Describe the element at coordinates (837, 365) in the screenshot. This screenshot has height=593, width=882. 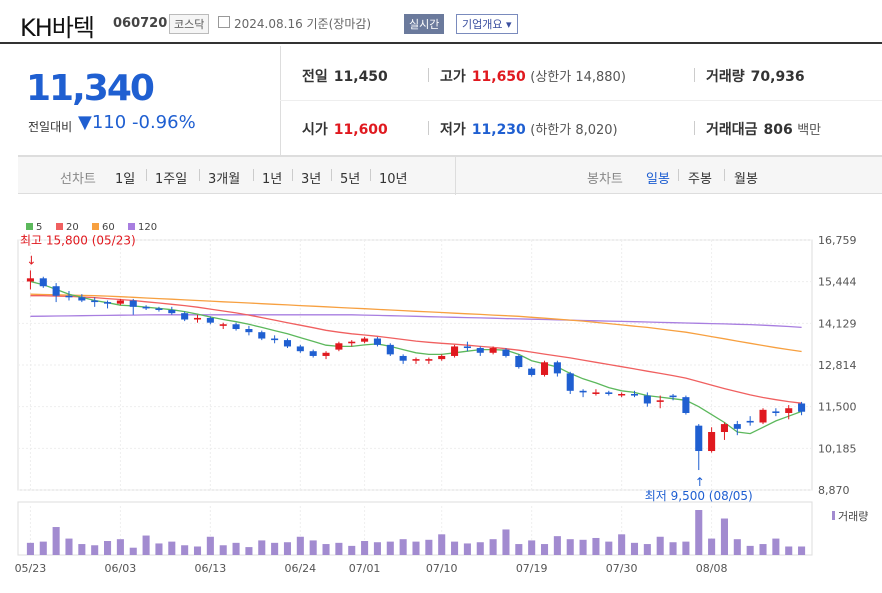
I see `y-tick-label: 12,814` at that location.